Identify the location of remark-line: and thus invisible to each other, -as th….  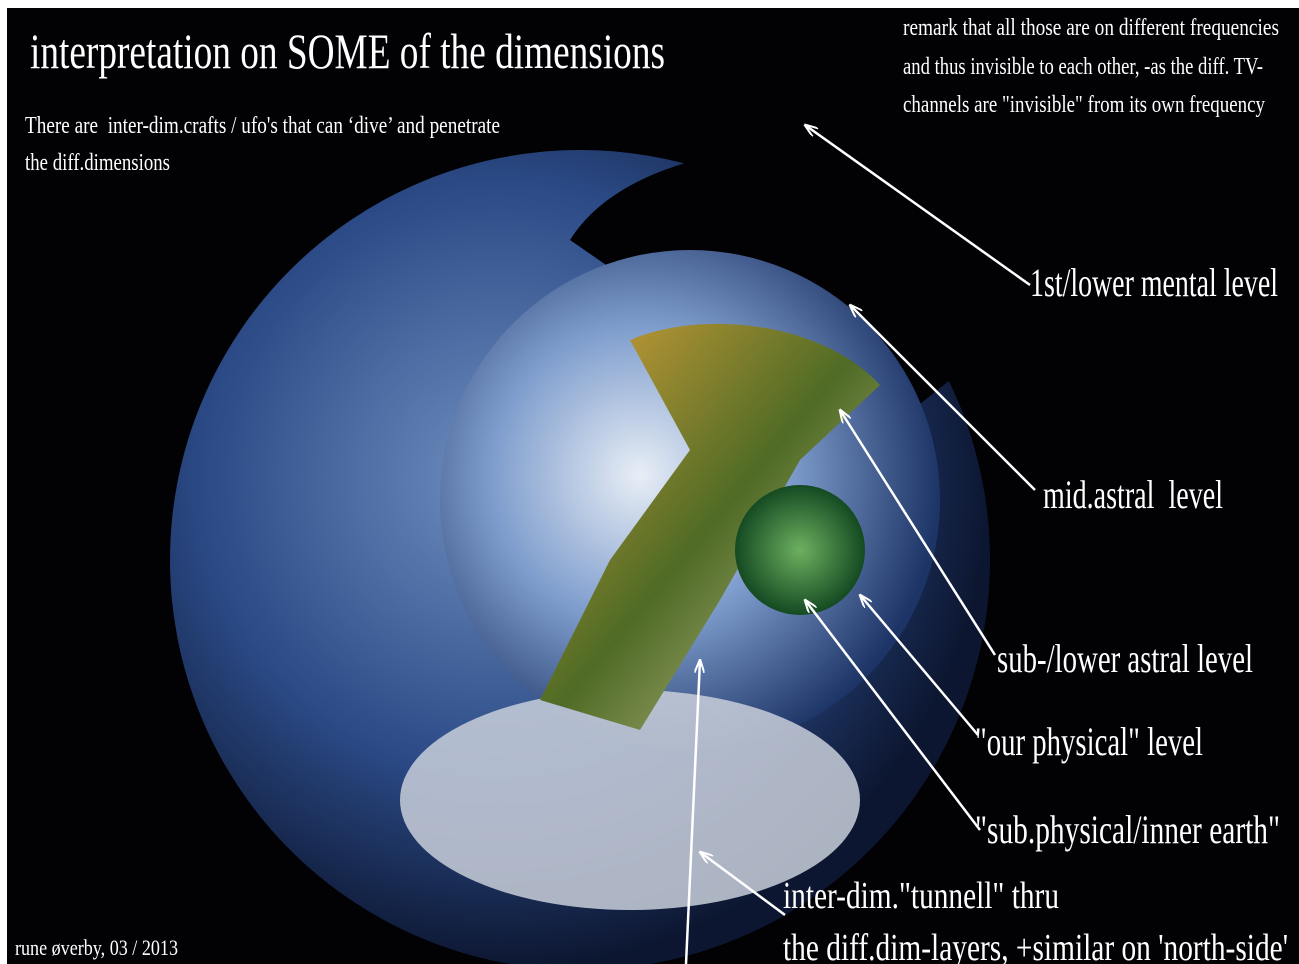
(1083, 67).